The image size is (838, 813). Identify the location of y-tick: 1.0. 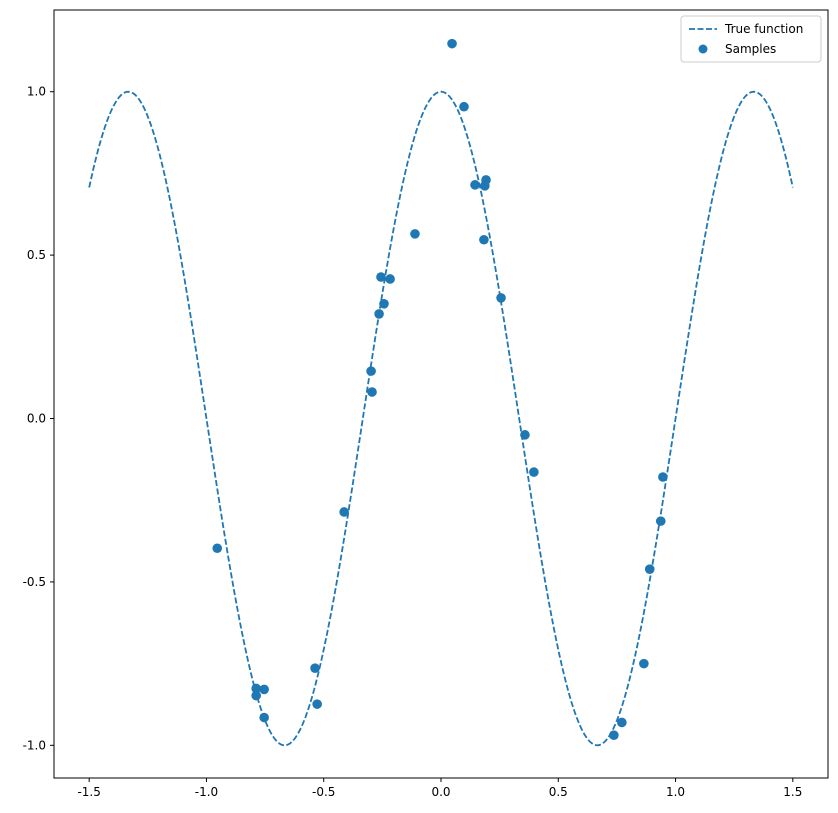
(40, 92).